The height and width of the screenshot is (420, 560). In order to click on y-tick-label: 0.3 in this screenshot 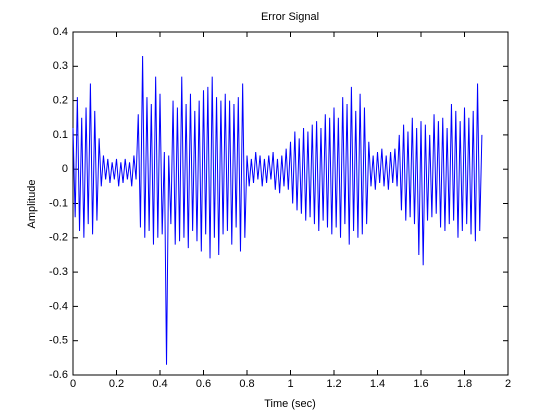, I will do `click(60, 66)`.